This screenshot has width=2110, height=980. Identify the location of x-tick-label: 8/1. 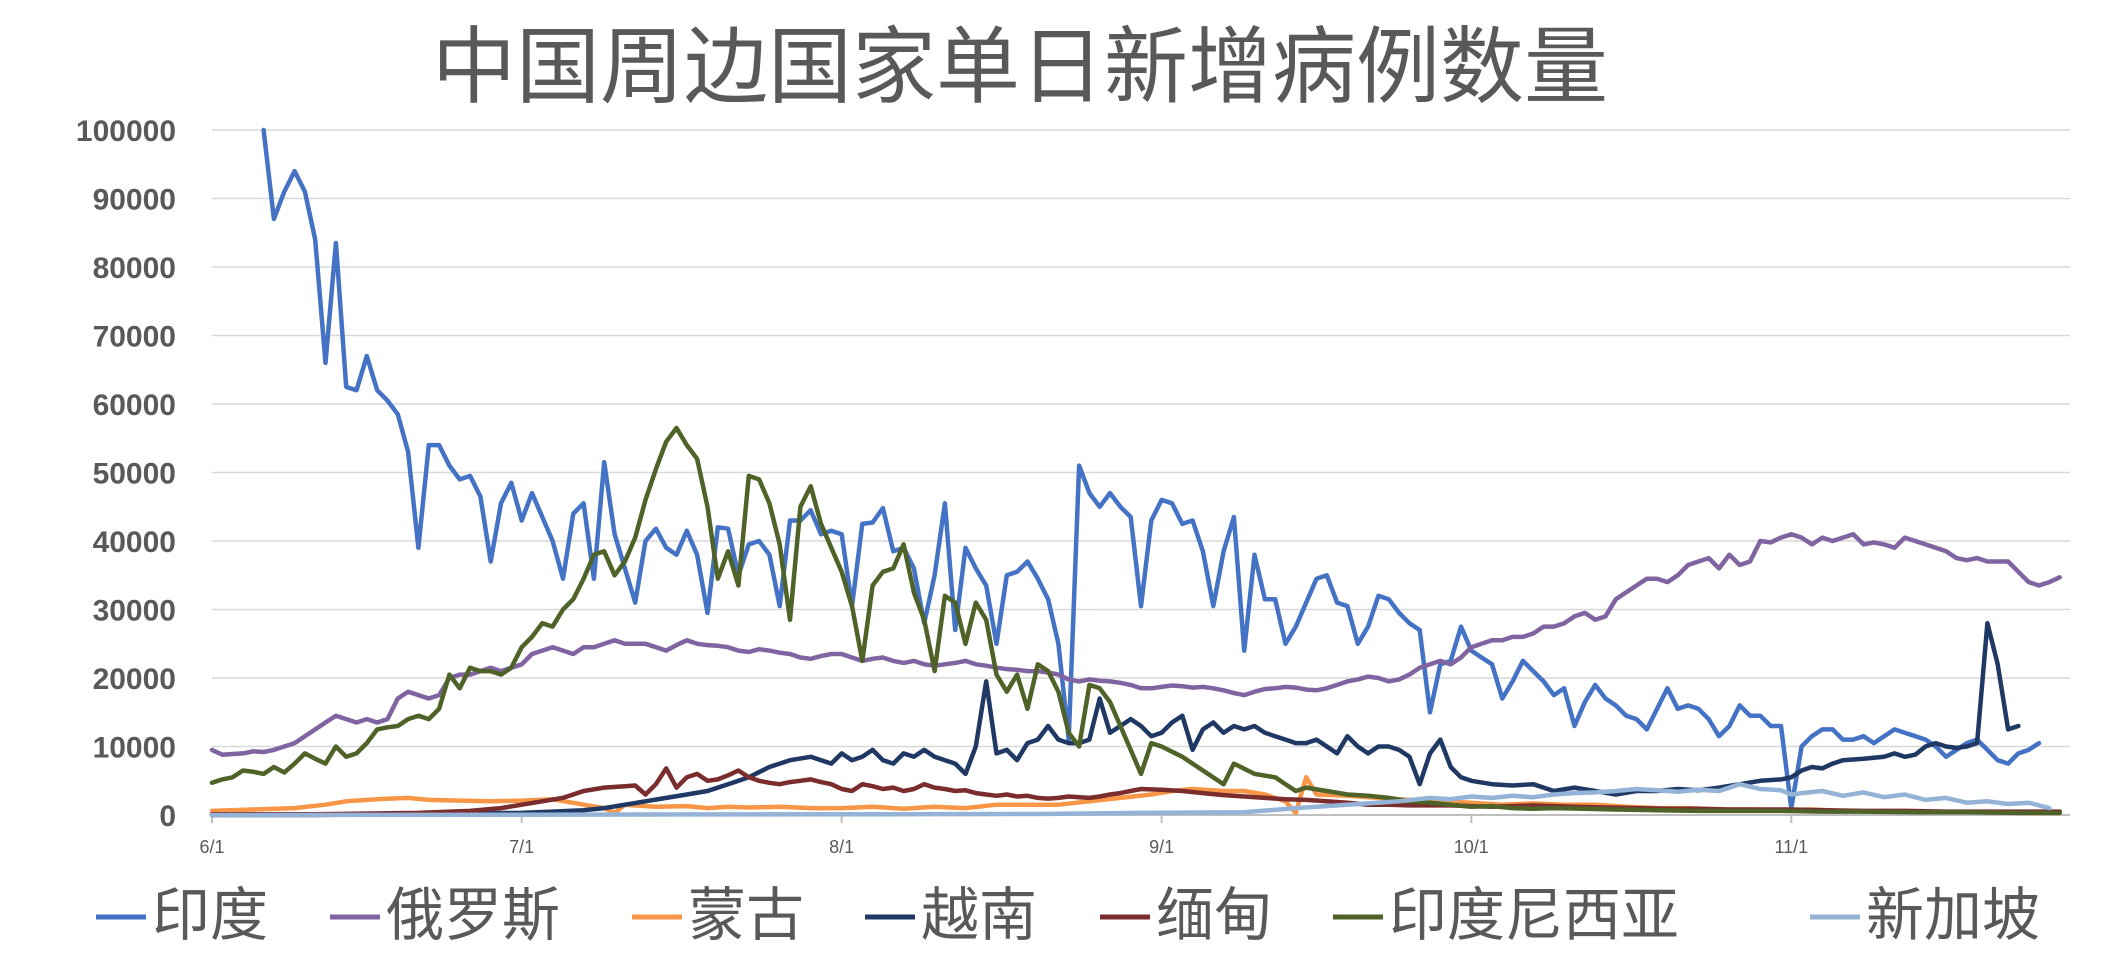
(841, 847).